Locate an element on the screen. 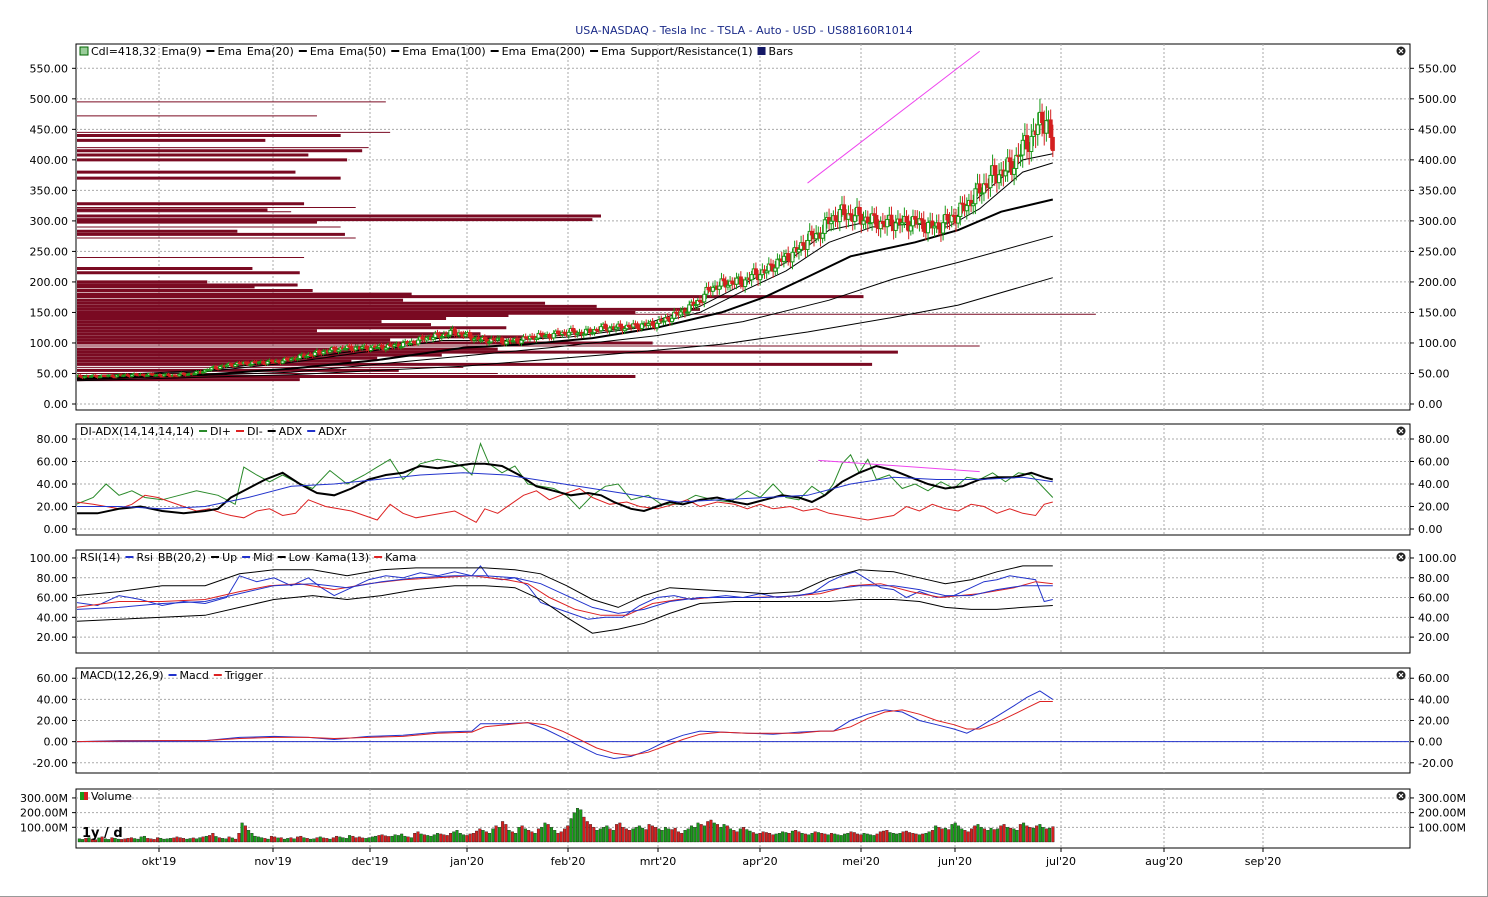 The height and width of the screenshot is (897, 1488). adx-legend-item: DI-ADX(14,14,14,14) is located at coordinates (137, 431).